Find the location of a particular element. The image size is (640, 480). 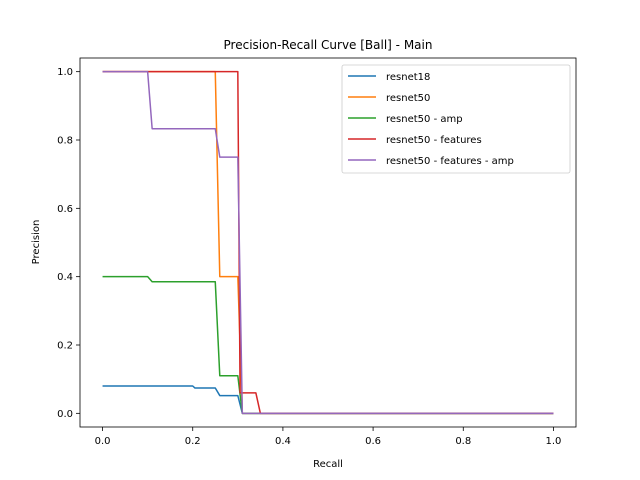

legend-label-2: resnet50 is located at coordinates (408, 98).